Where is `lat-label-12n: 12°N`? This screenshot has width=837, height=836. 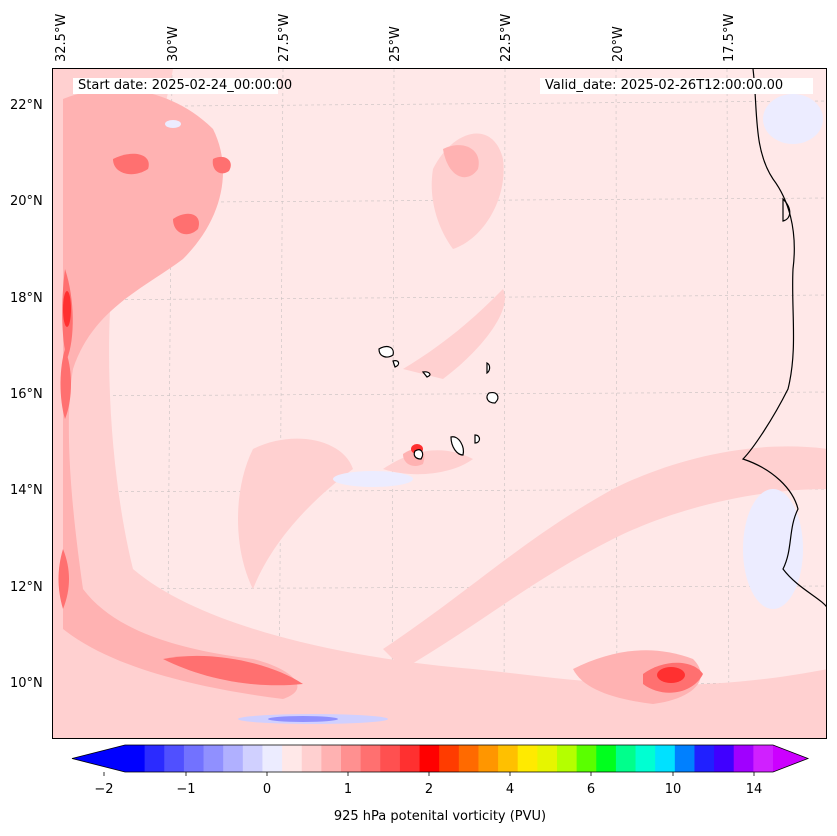
lat-label-12n: 12°N is located at coordinates (26, 587).